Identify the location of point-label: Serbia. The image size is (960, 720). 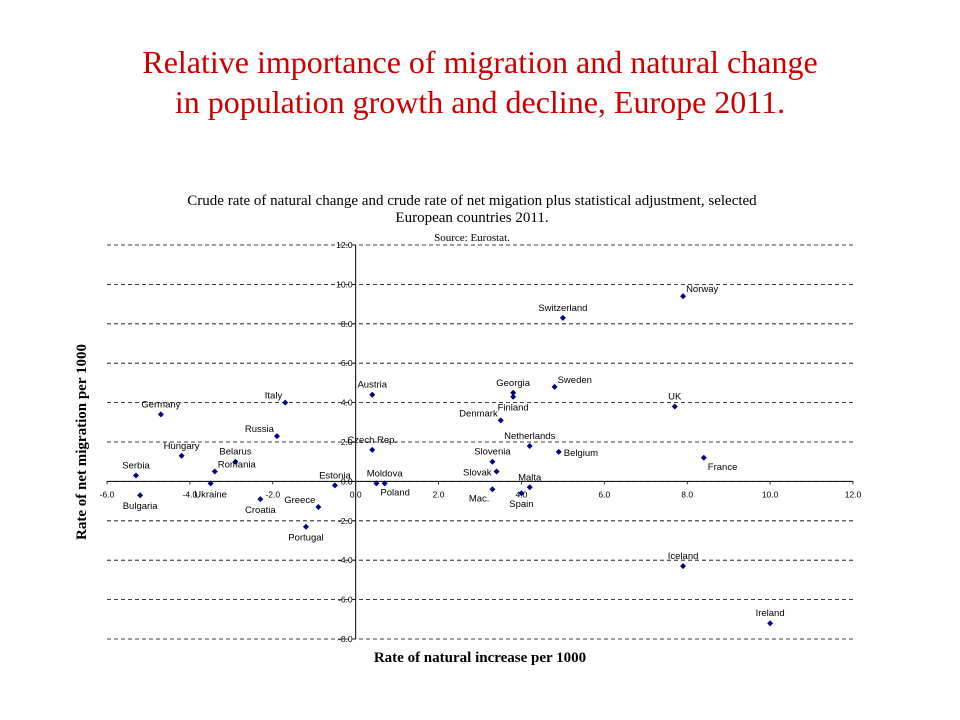
(136, 465).